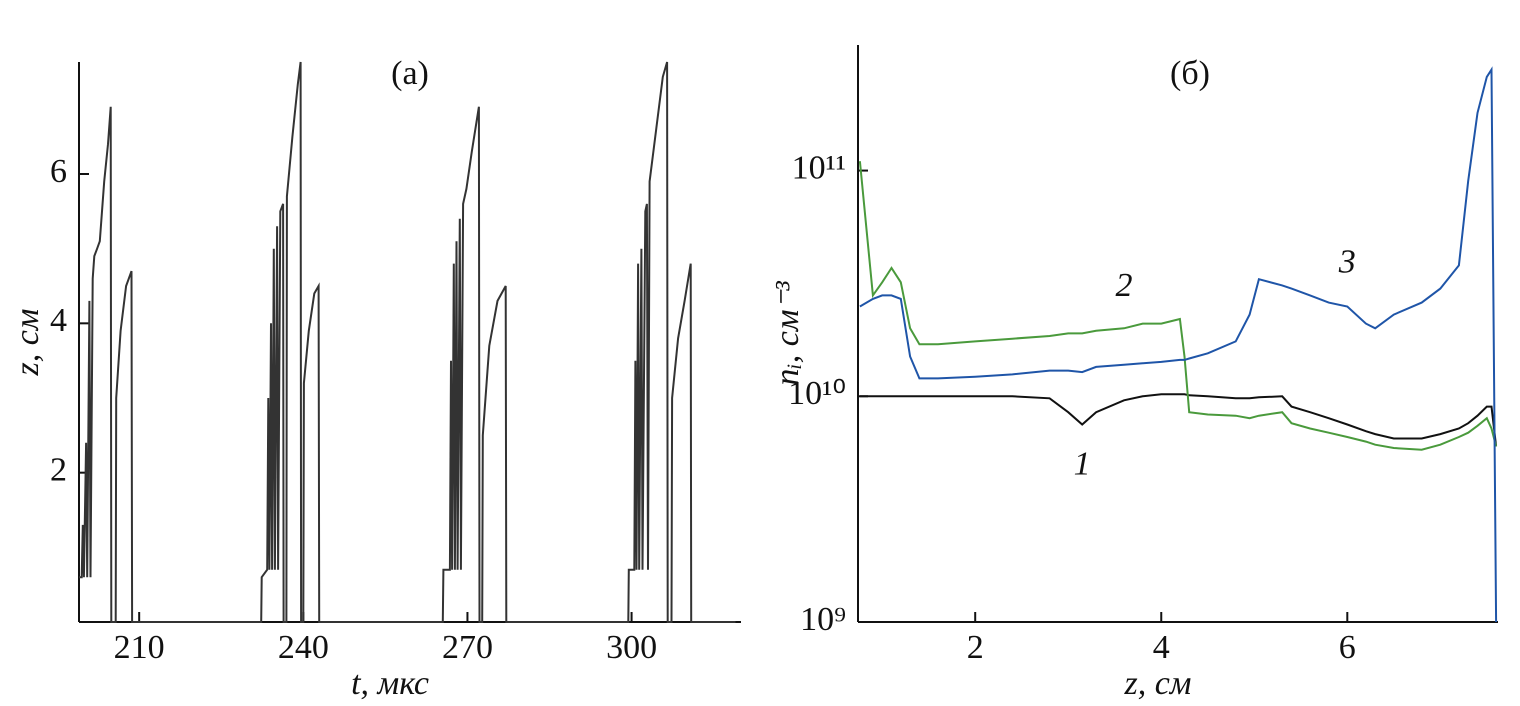 The width and height of the screenshot is (1520, 706). What do you see at coordinates (1347, 261) in the screenshot?
I see `series-label: 3` at bounding box center [1347, 261].